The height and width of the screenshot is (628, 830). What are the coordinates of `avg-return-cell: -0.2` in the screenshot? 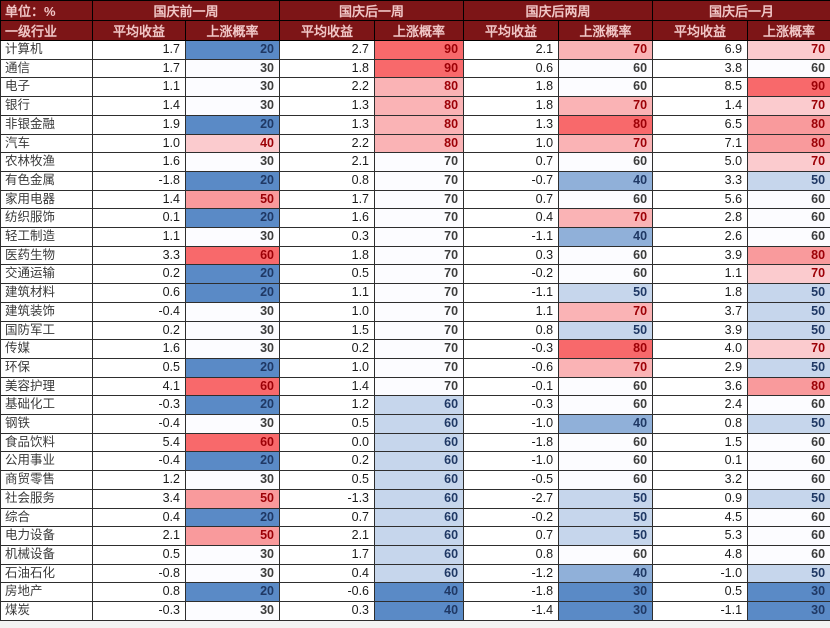 It's located at (511, 274).